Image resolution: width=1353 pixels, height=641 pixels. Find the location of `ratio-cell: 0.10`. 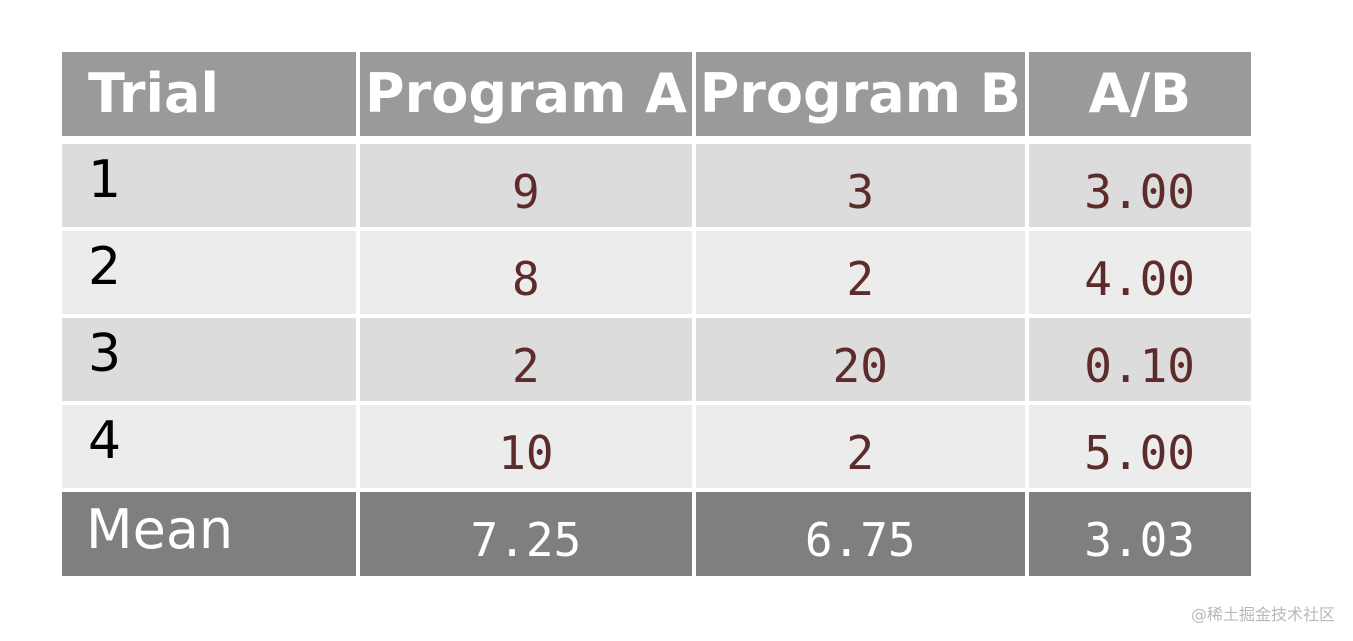

ratio-cell: 0.10 is located at coordinates (1139, 359).